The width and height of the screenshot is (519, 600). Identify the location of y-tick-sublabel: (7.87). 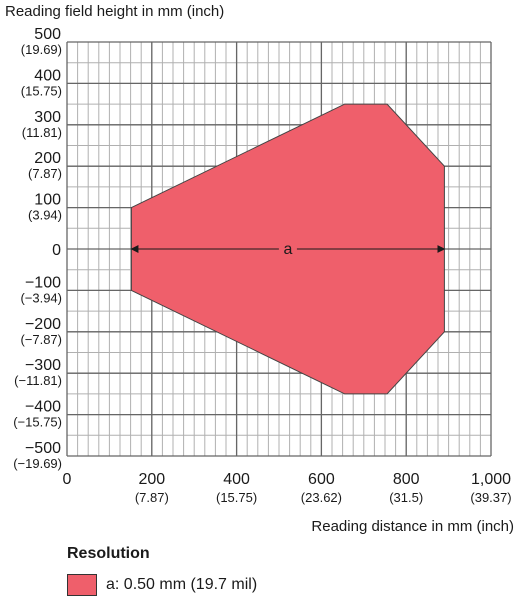
(45, 173).